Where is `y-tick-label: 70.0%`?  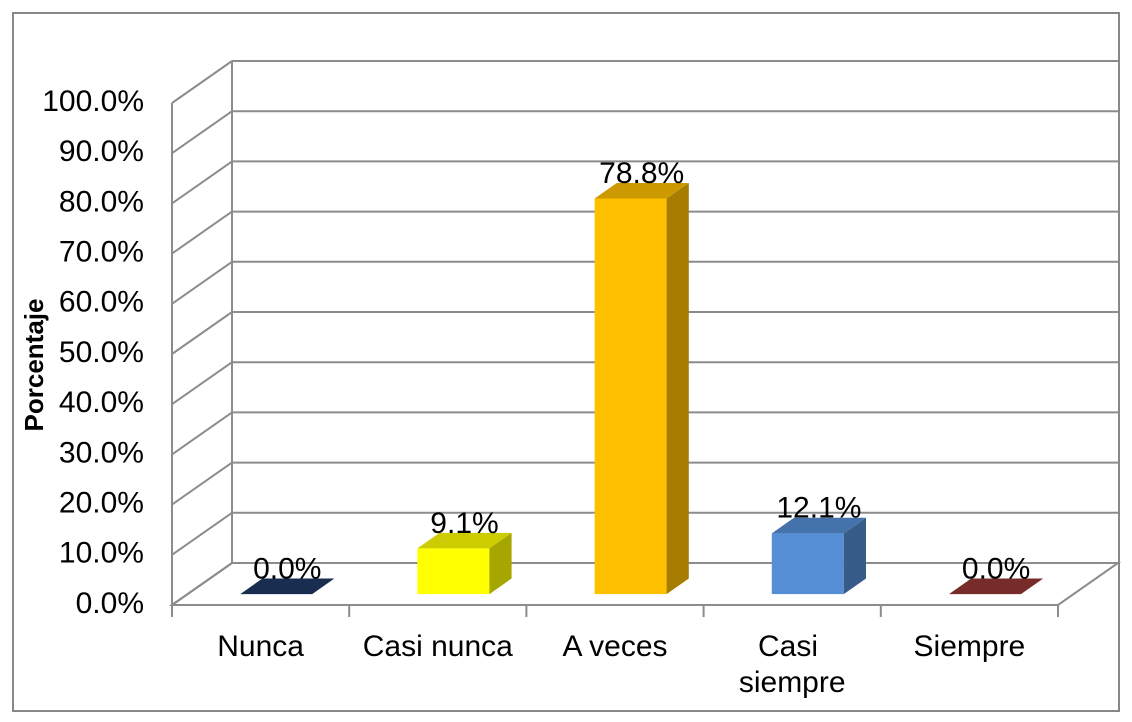
y-tick-label: 70.0% is located at coordinates (101, 252).